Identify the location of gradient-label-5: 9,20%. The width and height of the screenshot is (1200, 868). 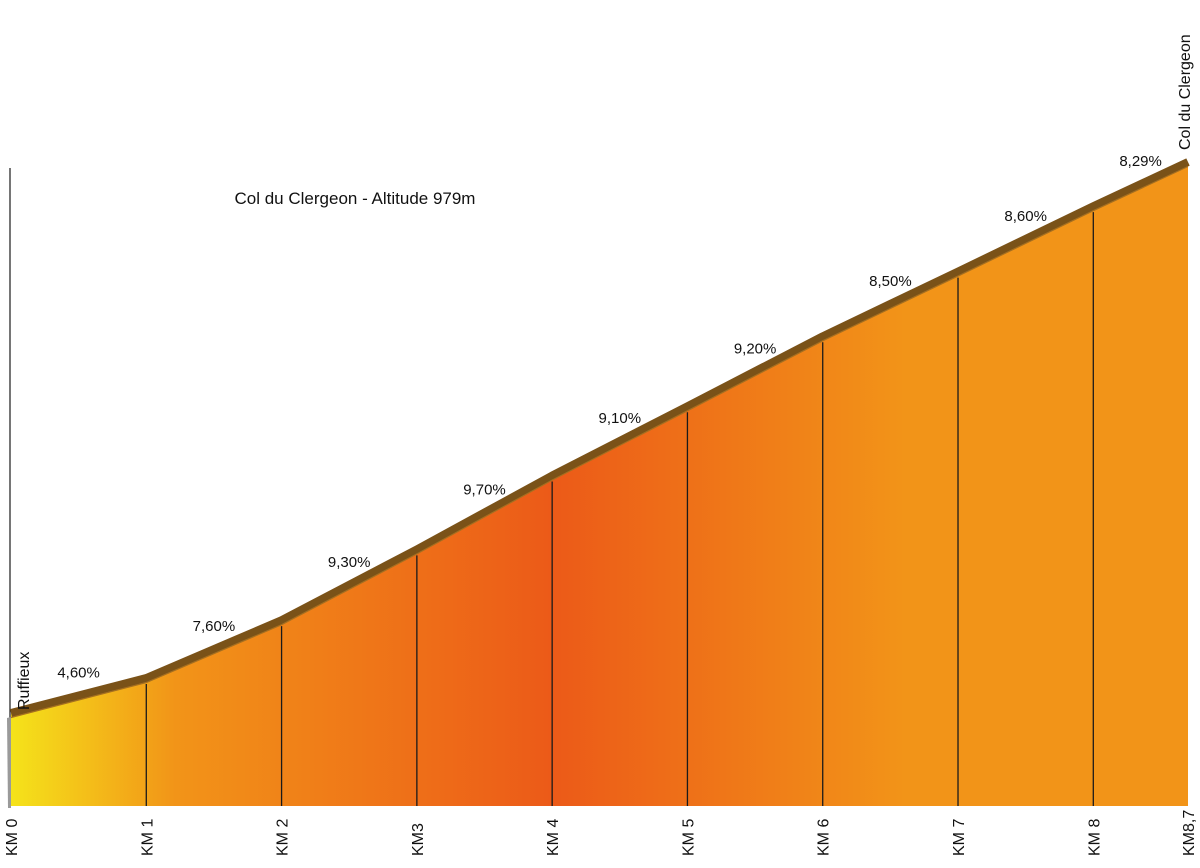
(755, 348).